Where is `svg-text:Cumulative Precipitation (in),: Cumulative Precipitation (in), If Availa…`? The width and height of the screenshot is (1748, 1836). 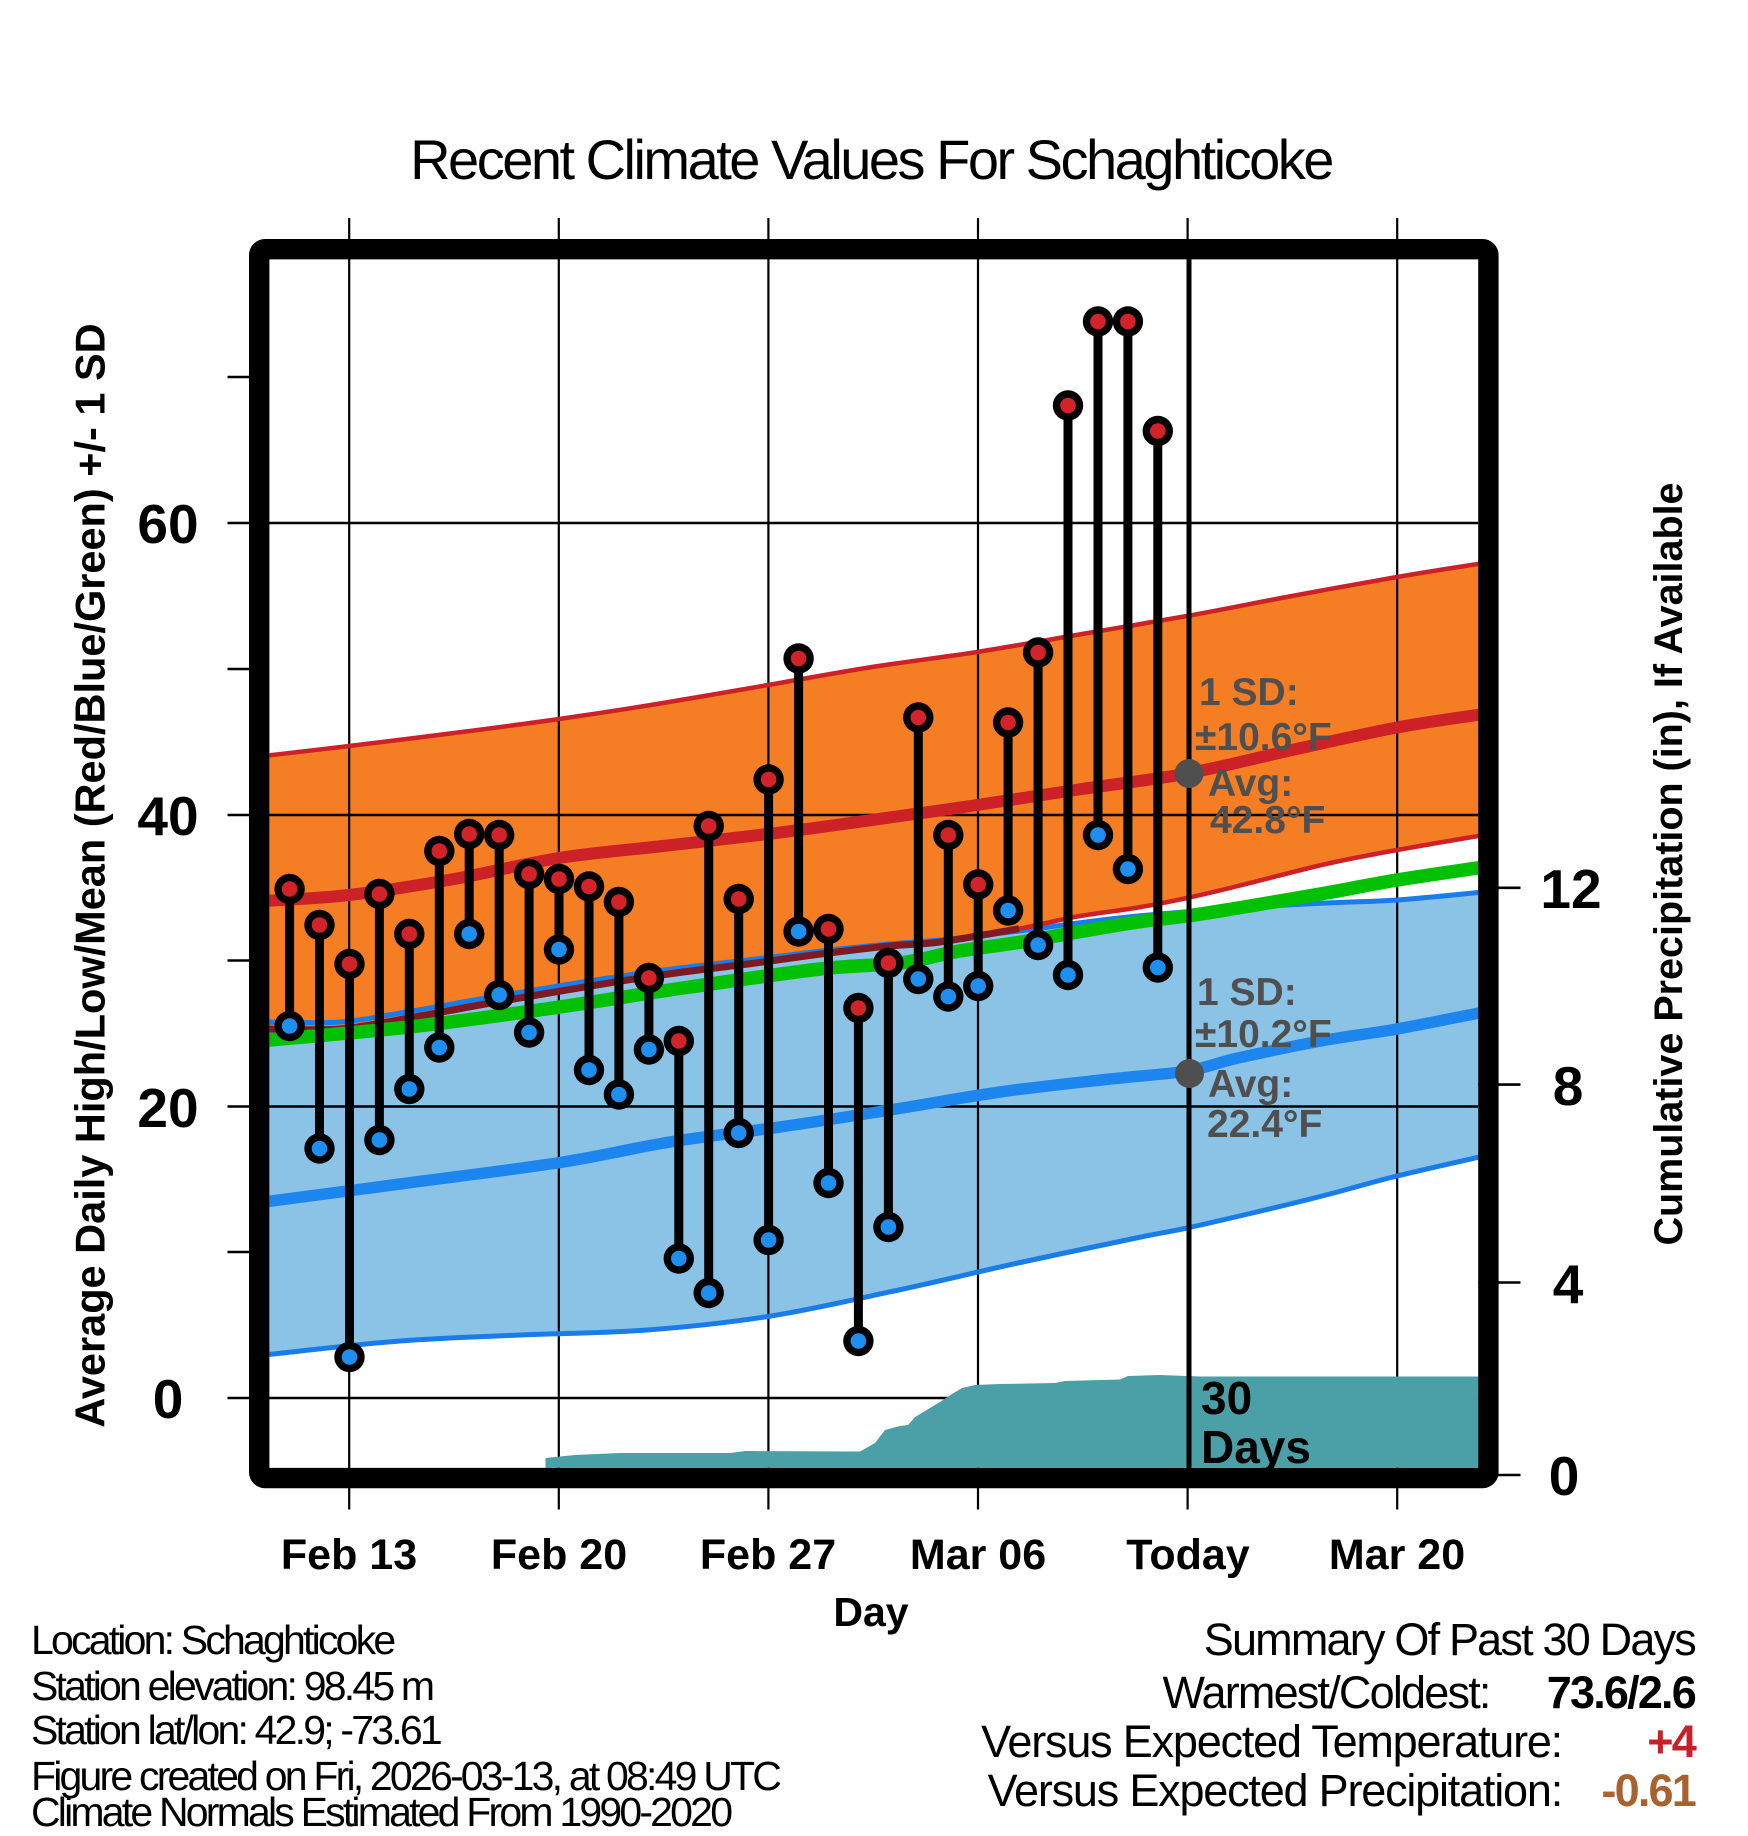 svg-text:Cumulative Precipitation (in),: Cumulative Precipitation (in), If Availa… is located at coordinates (1669, 863).